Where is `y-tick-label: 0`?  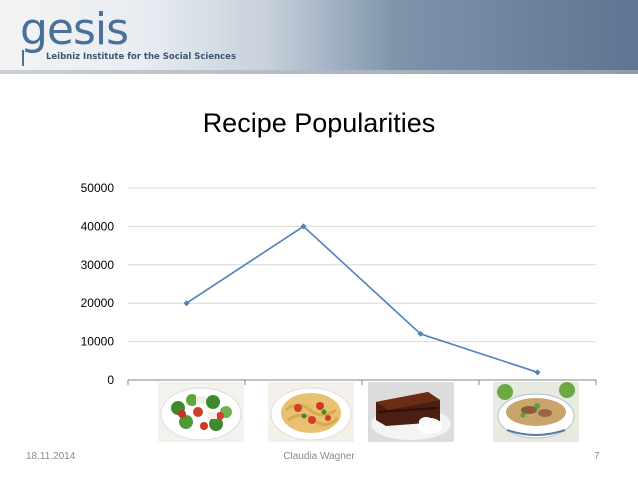
y-tick-label: 0 is located at coordinates (110, 380).